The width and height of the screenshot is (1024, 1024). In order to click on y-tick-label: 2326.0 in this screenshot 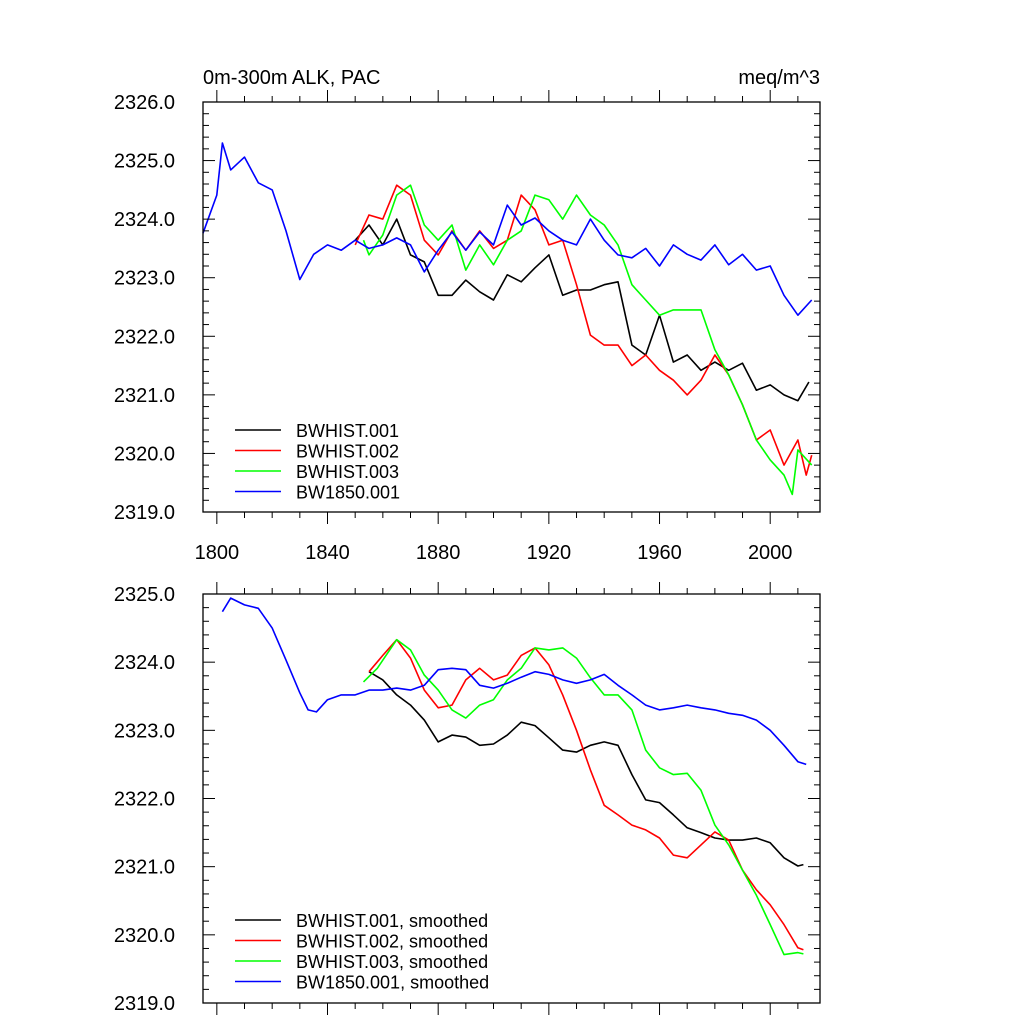, I will do `click(144, 103)`.